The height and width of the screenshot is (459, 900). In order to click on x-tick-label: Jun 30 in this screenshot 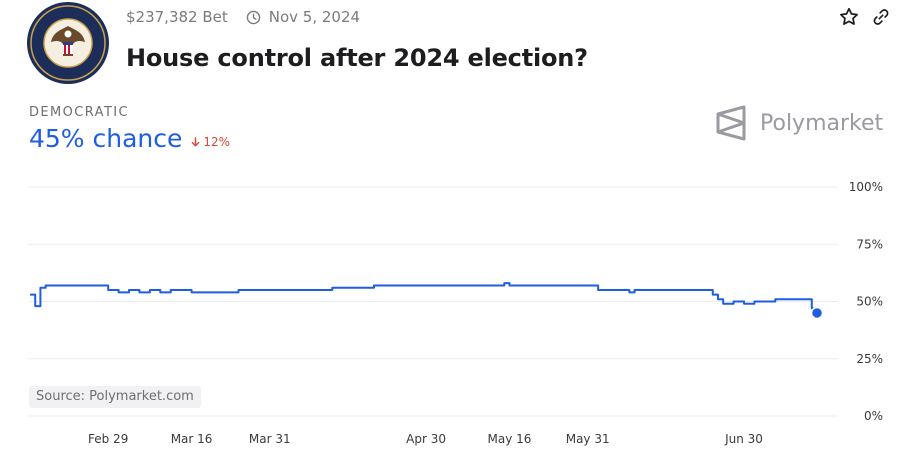, I will do `click(743, 439)`.